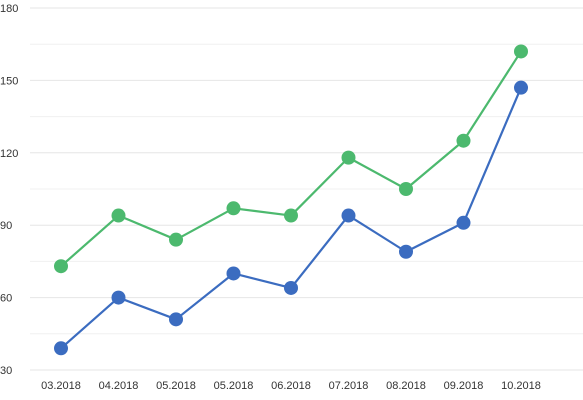  I want to click on y-tick-label: 120, so click(9, 154).